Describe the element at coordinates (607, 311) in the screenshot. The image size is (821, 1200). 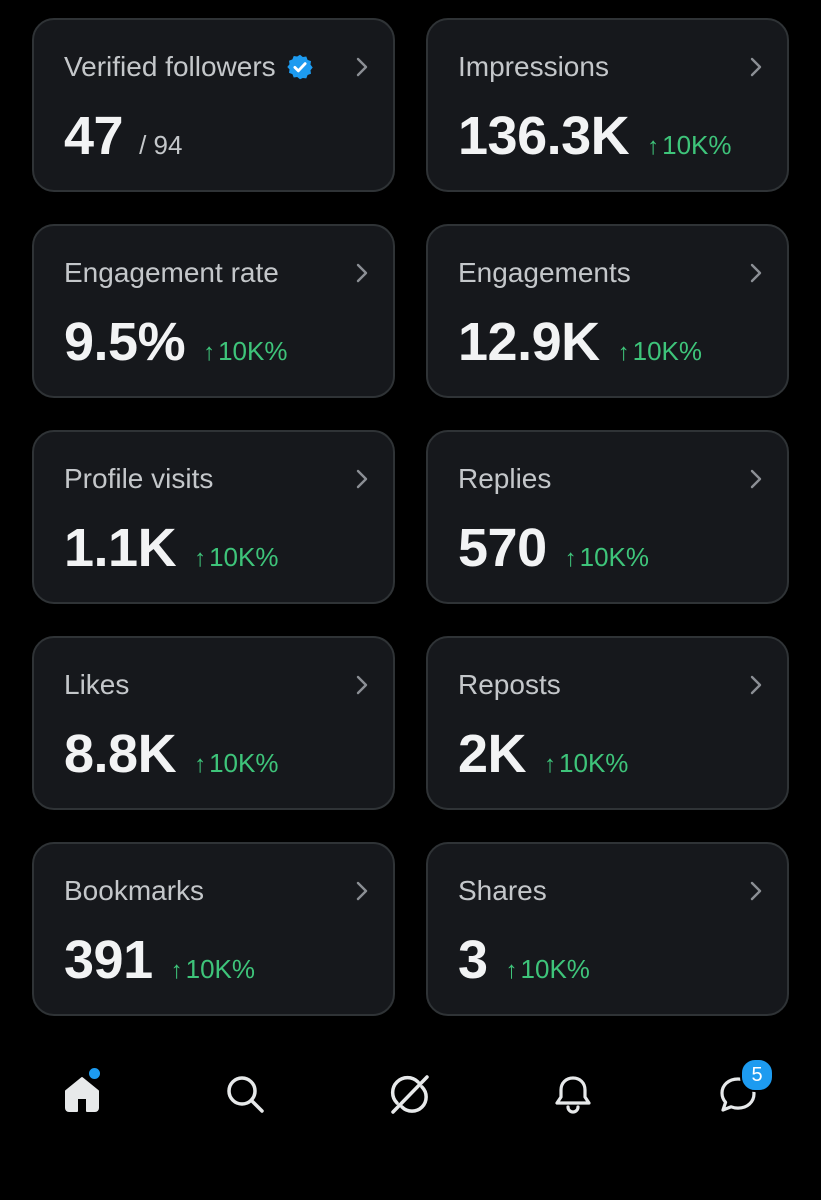
I see `metric-card-engagements: Engagements 12.9K ↑ 10K%` at that location.